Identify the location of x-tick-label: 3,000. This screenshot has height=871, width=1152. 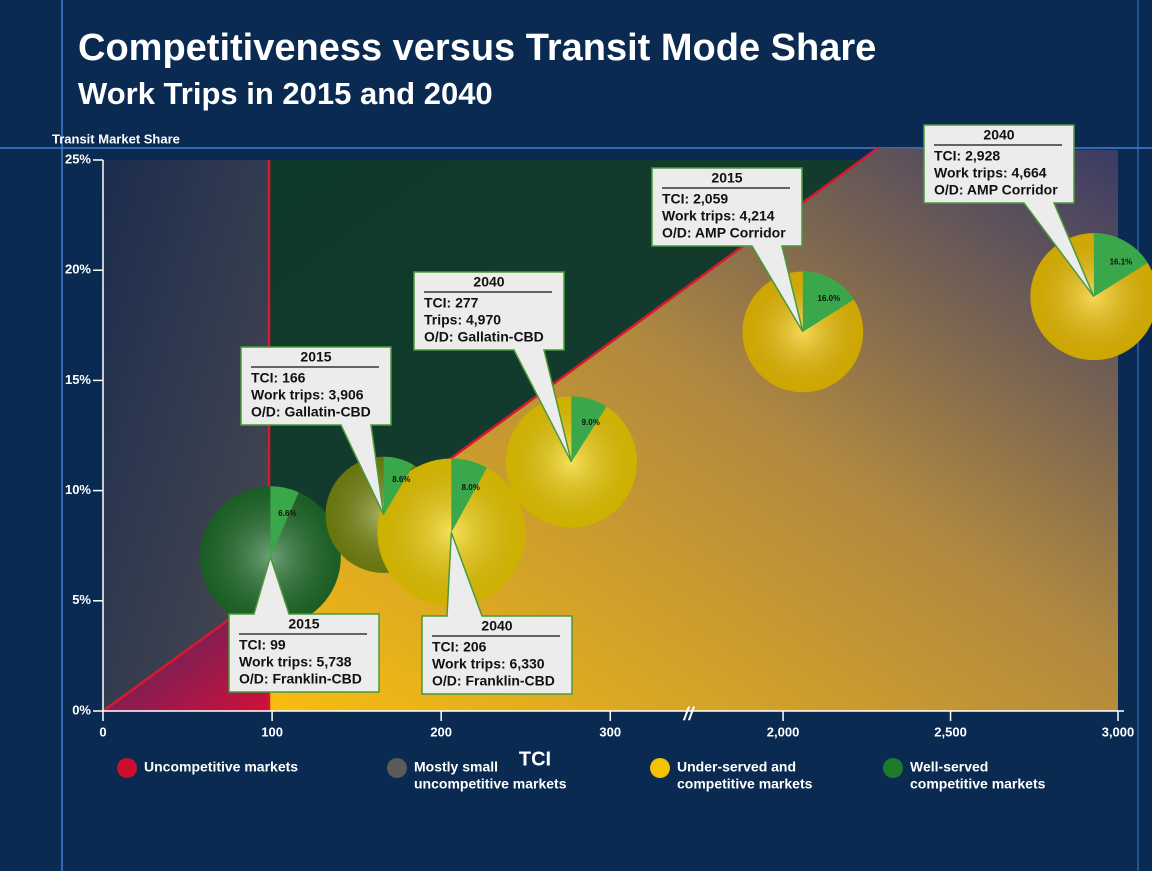
(1118, 731).